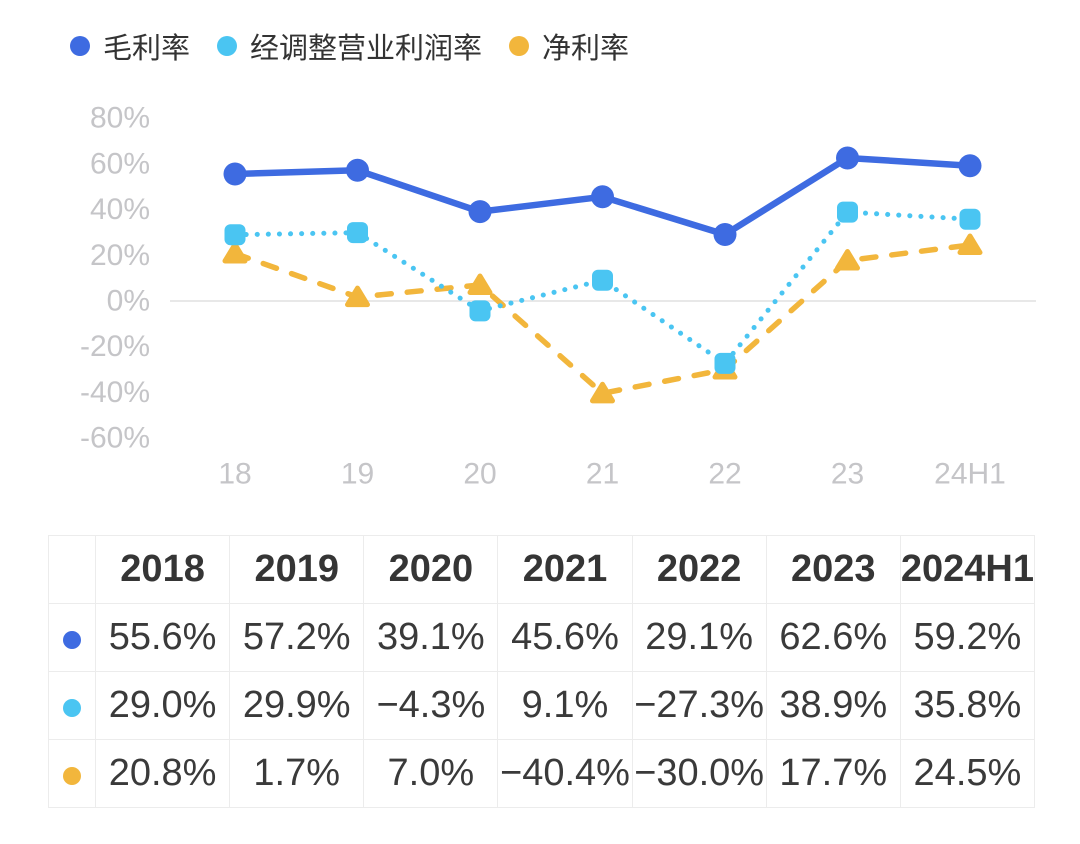 Image resolution: width=1080 pixels, height=844 pixels. I want to click on table-cell: 62.6%, so click(833, 637).